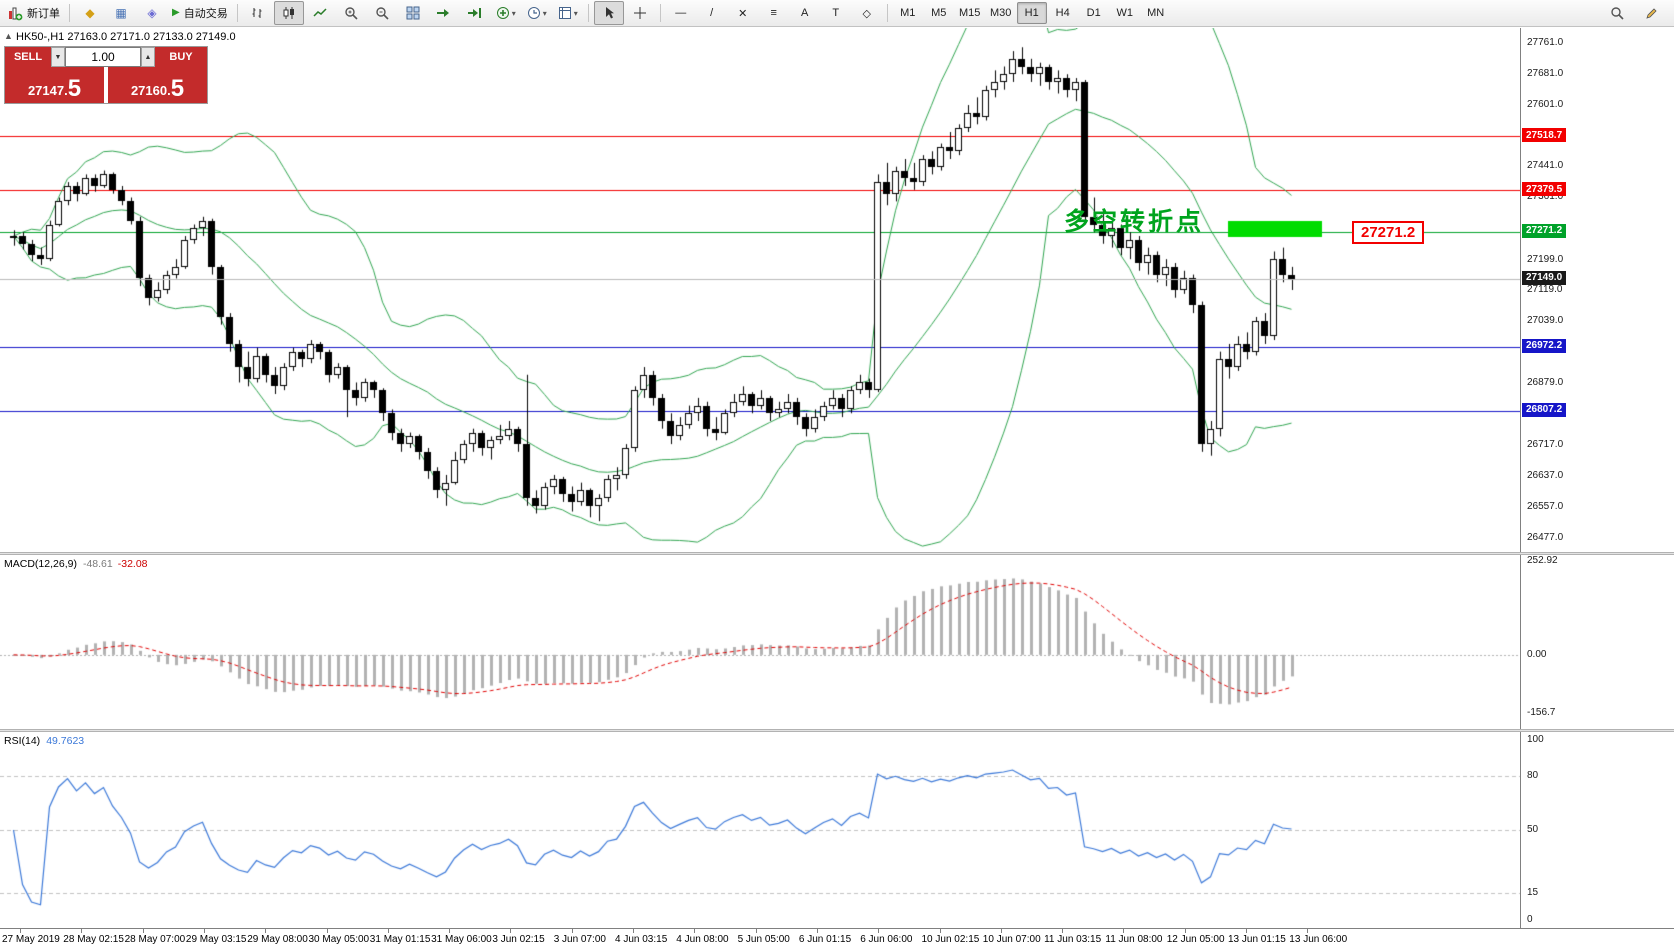 This screenshot has width=1674, height=950. I want to click on price-axis-label: 26637.0, so click(1545, 476).